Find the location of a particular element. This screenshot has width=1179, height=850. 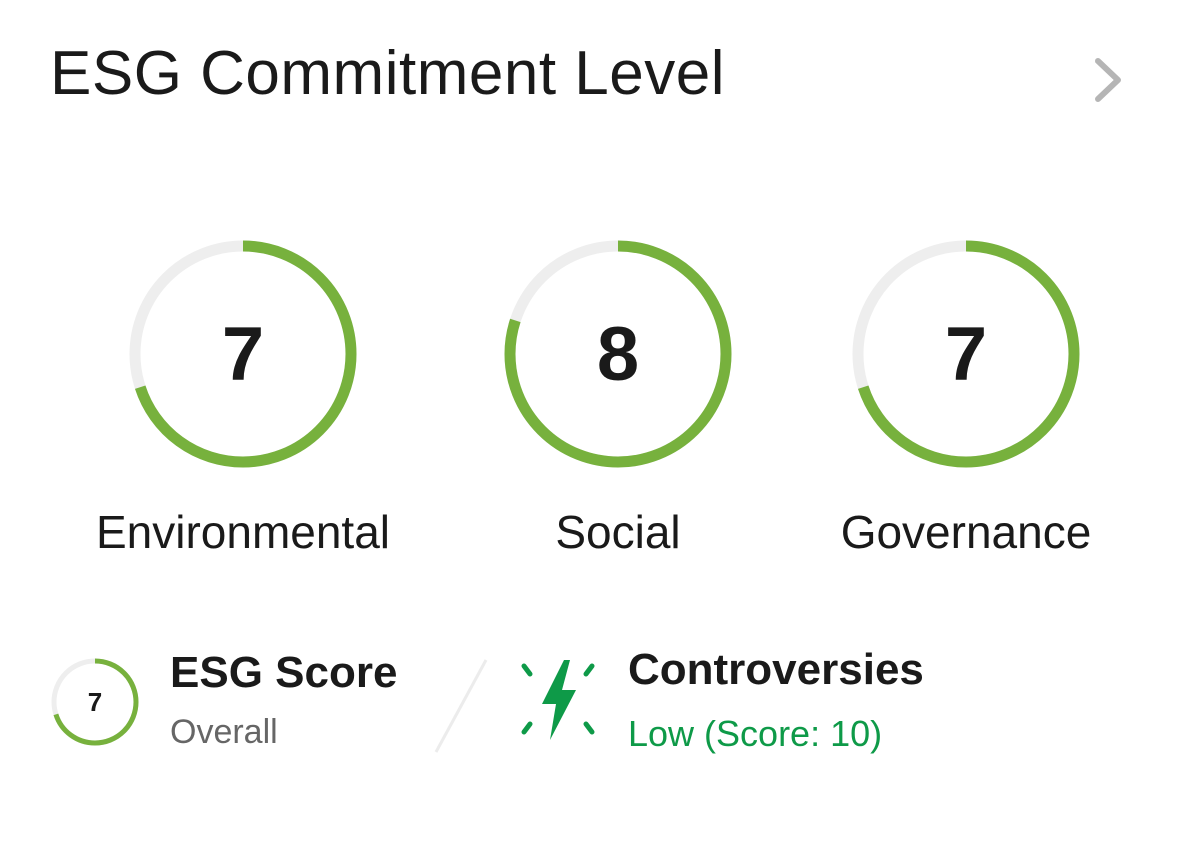

page-title: ESG Commitment Level is located at coordinates (387, 73).